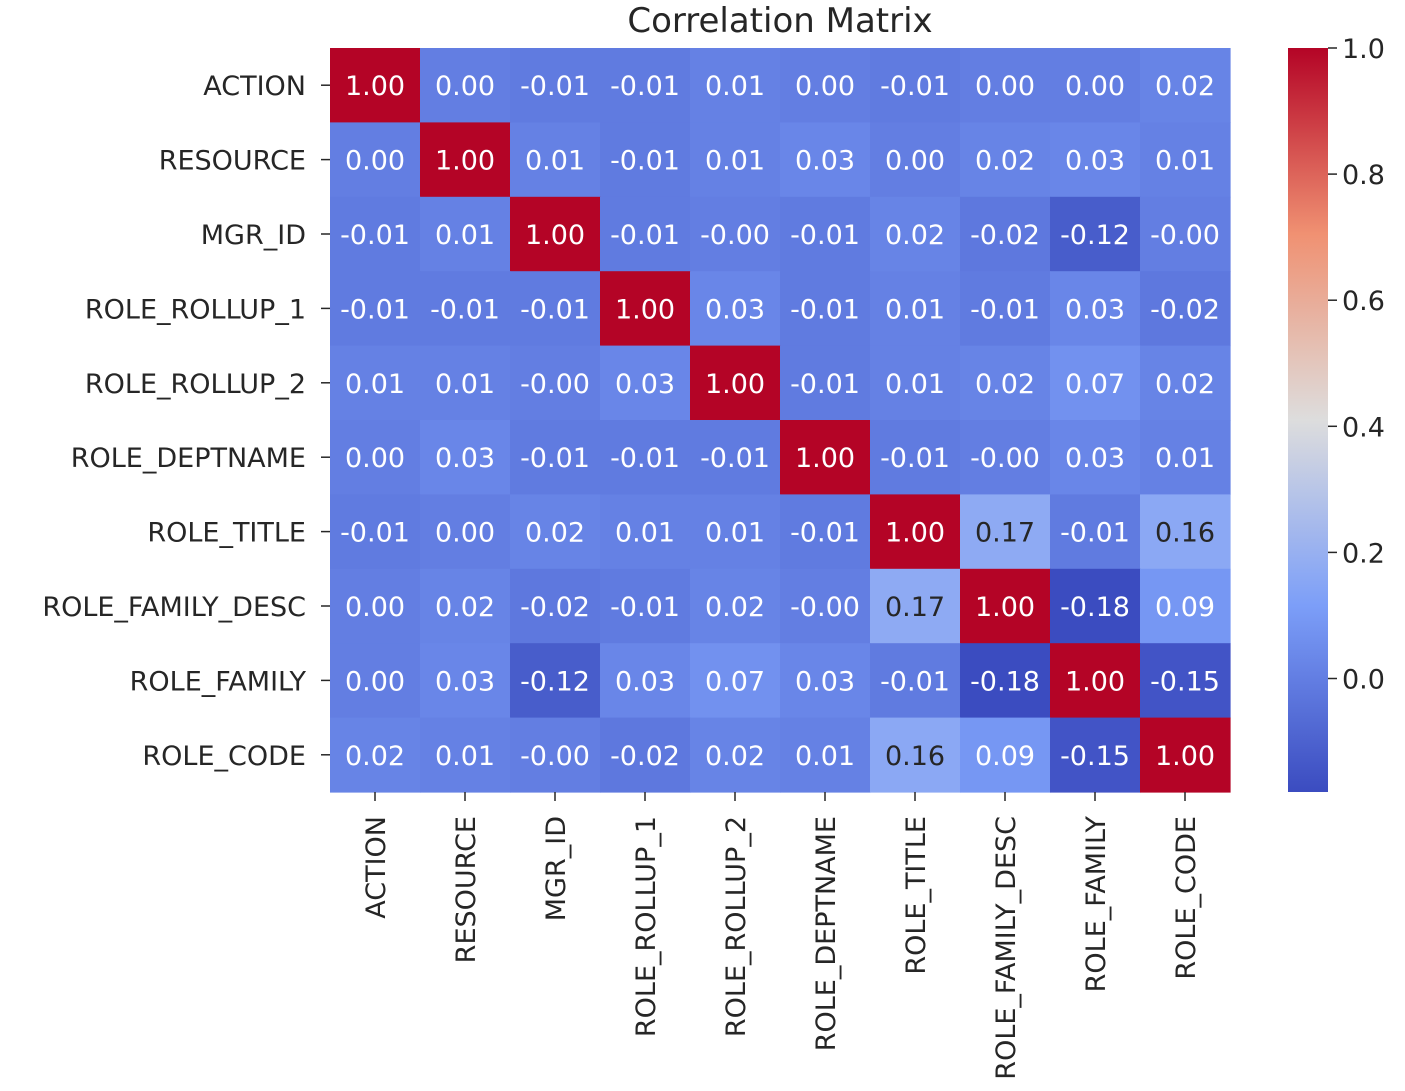 The height and width of the screenshot is (1091, 1405). What do you see at coordinates (1363, 680) in the screenshot?
I see `colorbar-tick-label: 0.0` at bounding box center [1363, 680].